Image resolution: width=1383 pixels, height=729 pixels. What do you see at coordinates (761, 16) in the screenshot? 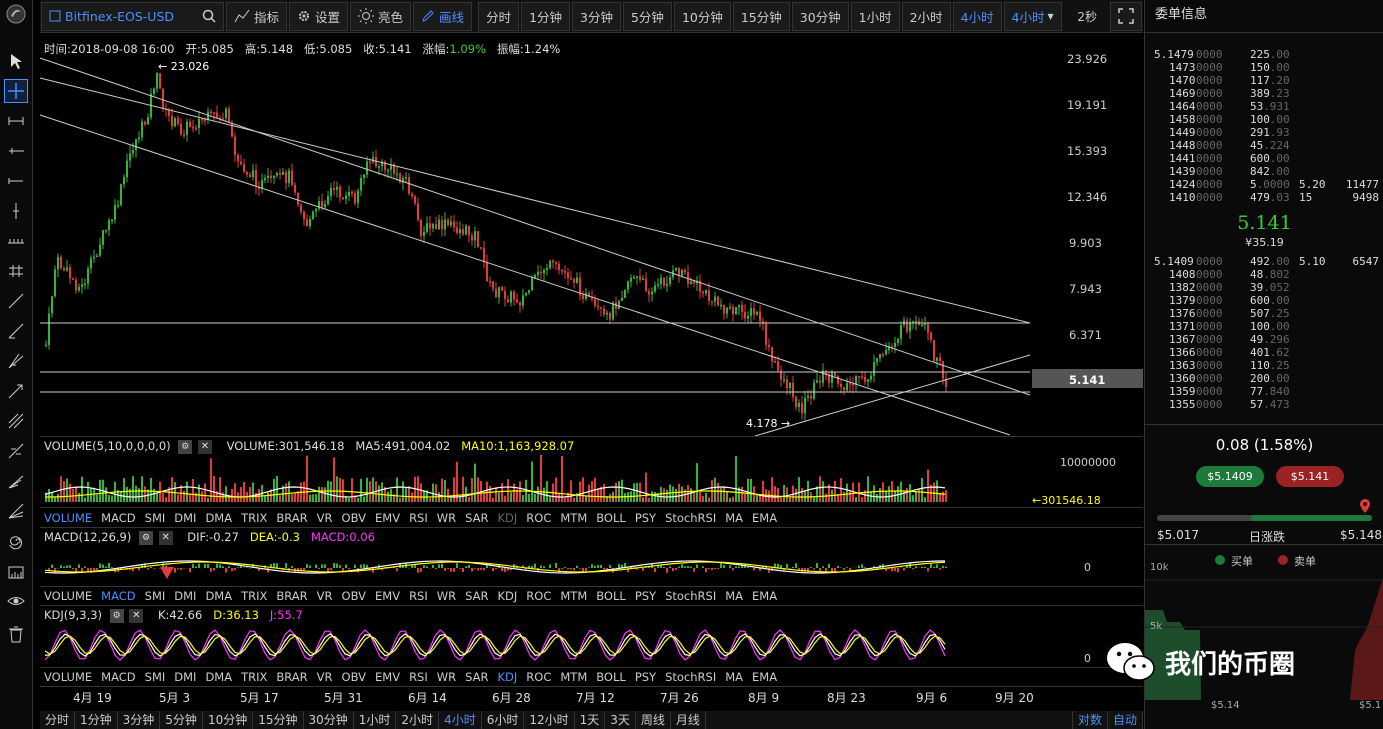
I see `period-tab: 15分钟` at bounding box center [761, 16].